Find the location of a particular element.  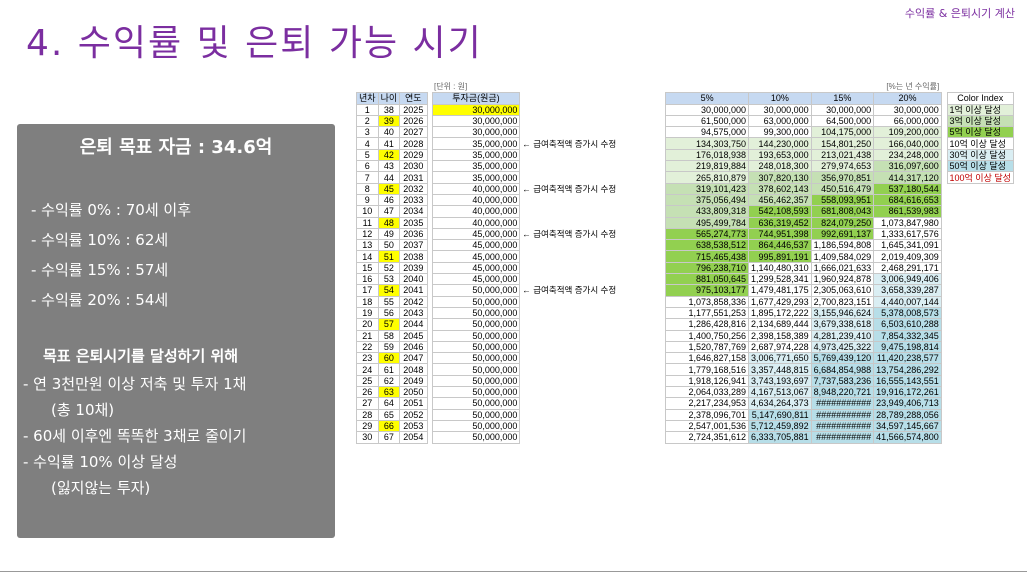

cell-20pct: 414,317,120 is located at coordinates (907, 177).